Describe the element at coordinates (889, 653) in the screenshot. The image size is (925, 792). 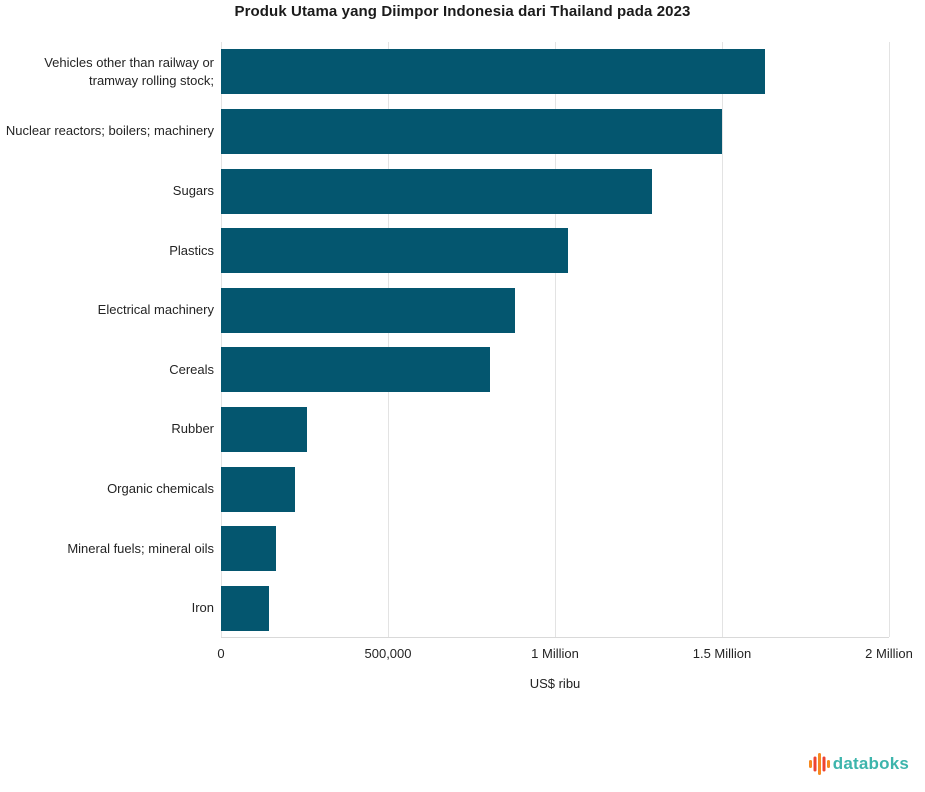
I see `x-tick-label: 2 Million` at that location.